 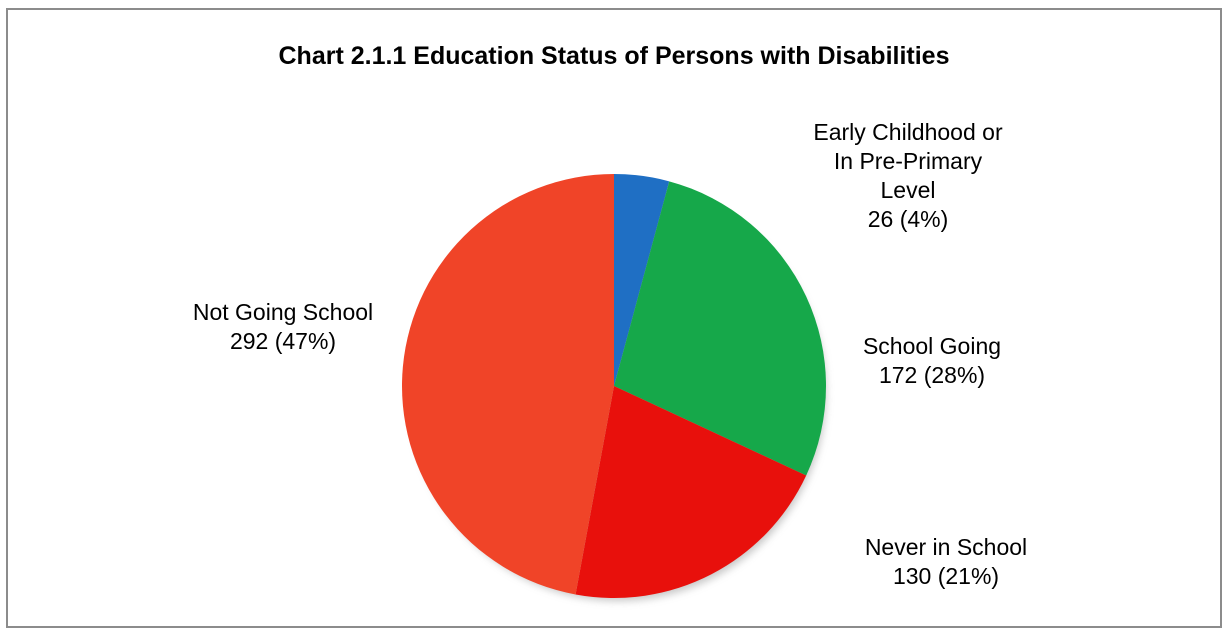 I want to click on pie-slice-never-in-school, so click(x=691, y=492).